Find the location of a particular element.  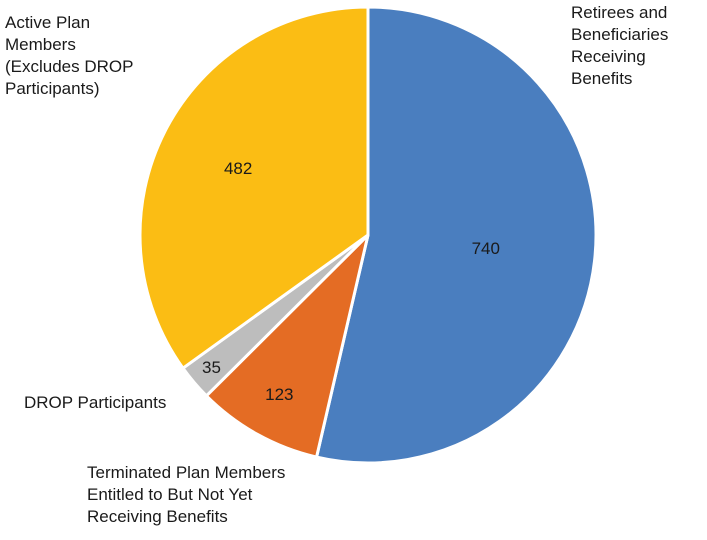

data-label-terminated: 123 is located at coordinates (279, 394).